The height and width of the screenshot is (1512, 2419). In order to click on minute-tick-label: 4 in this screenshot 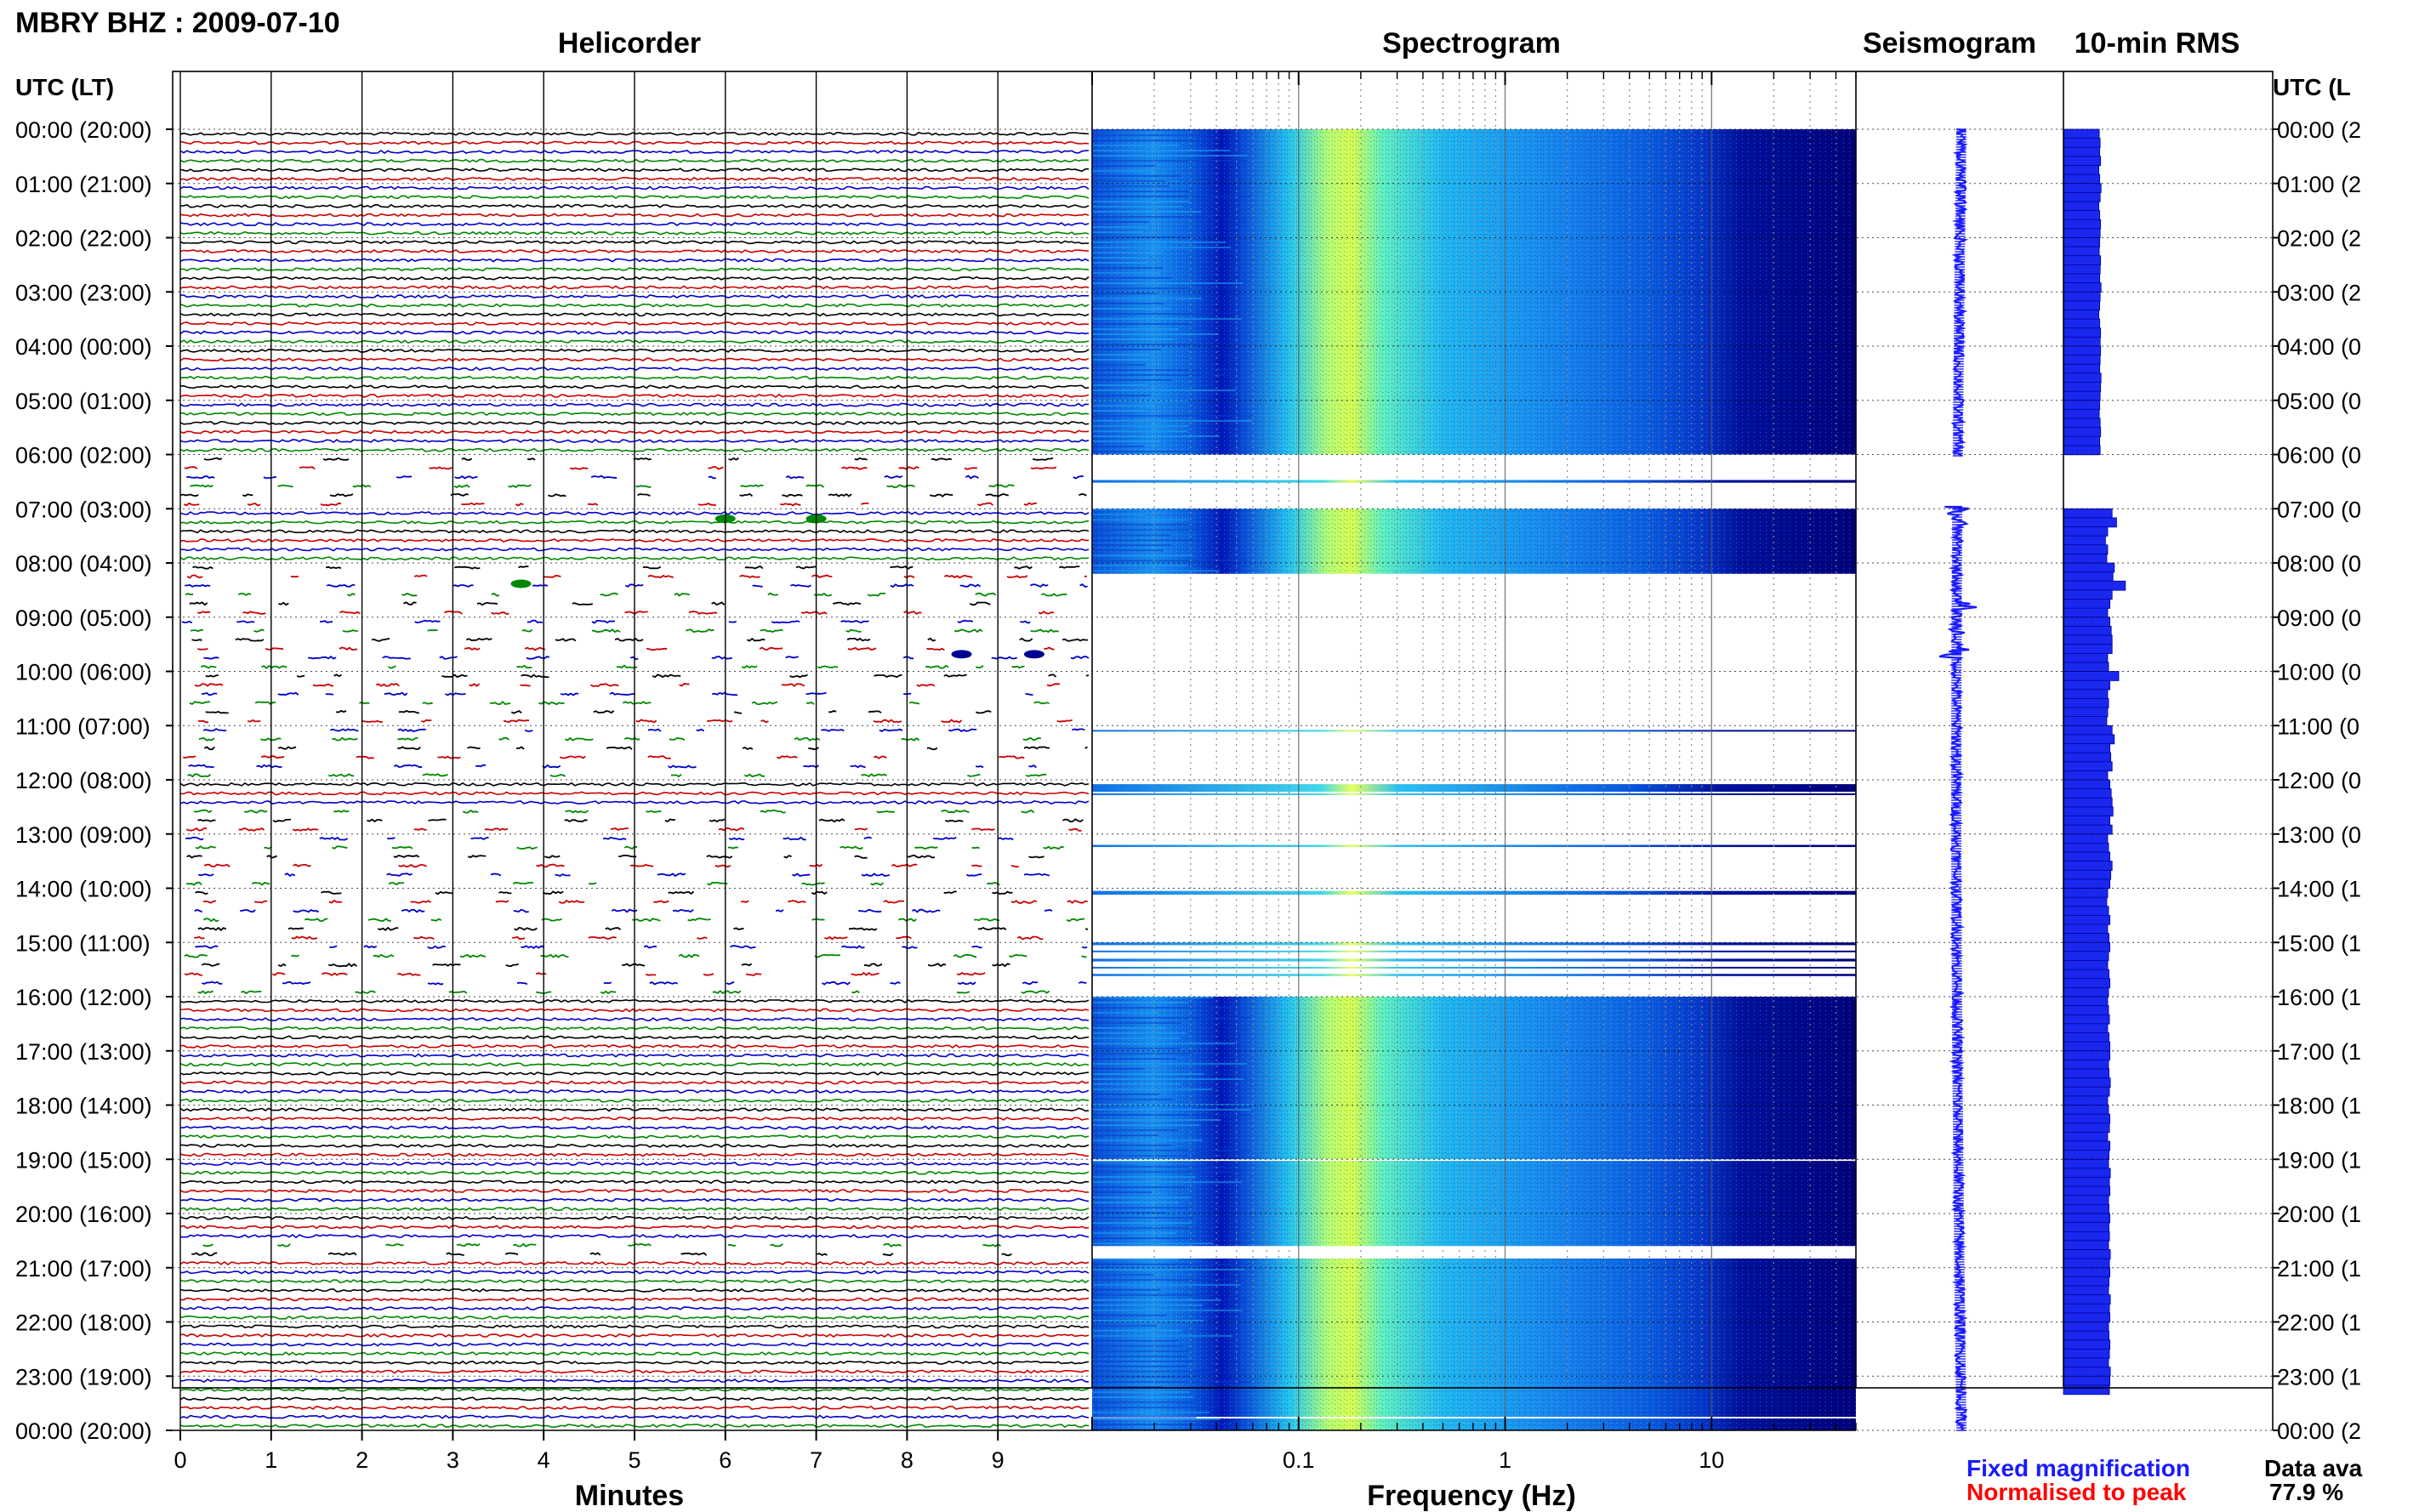, I will do `click(544, 1460)`.